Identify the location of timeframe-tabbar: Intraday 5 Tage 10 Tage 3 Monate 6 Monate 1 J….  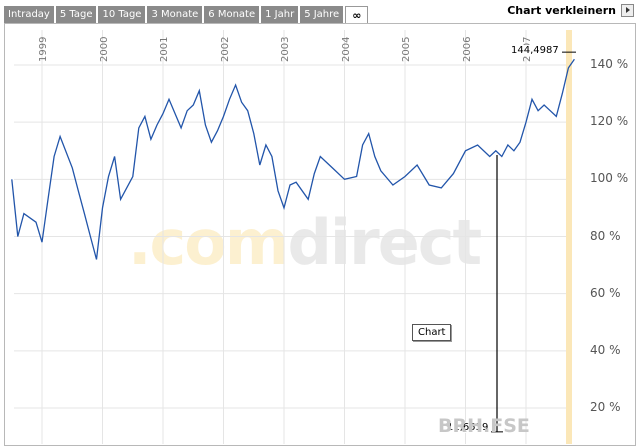
(319, 12).